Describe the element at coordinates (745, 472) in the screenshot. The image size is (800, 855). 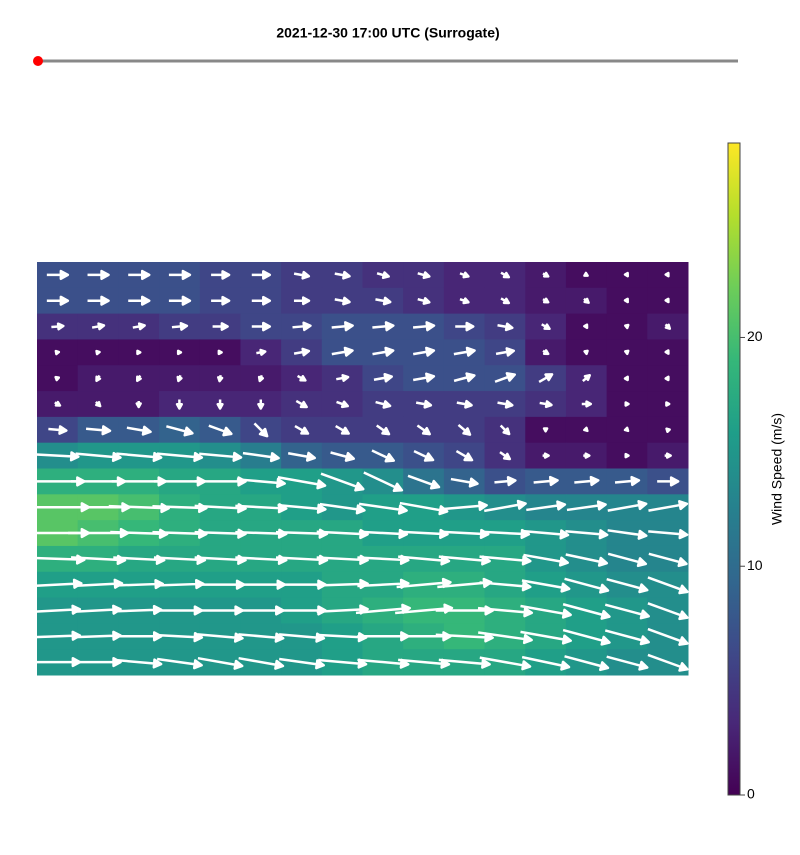
I see `colorbar: 0 10 20` at that location.